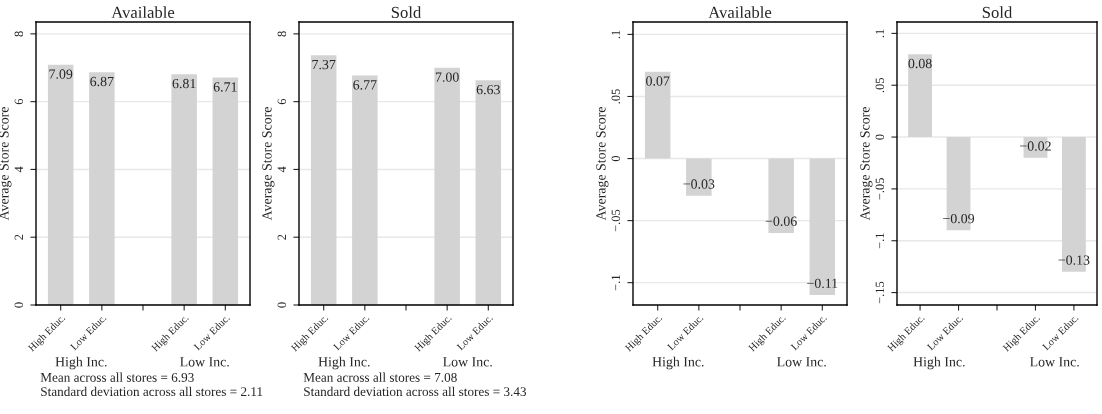 The width and height of the screenshot is (1102, 414). I want to click on data-label: −0.11, so click(822, 283).